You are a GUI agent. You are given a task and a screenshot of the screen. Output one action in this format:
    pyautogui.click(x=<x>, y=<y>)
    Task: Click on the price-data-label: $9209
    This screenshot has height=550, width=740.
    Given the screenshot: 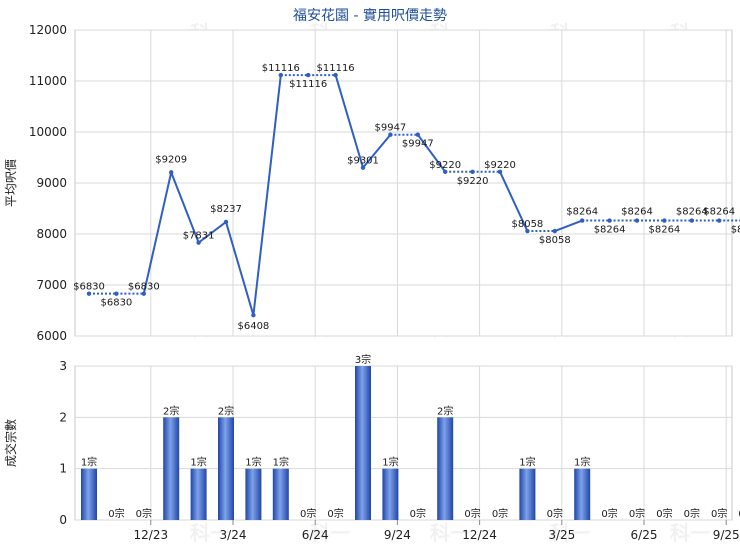 What is the action you would take?
    pyautogui.click(x=171, y=159)
    